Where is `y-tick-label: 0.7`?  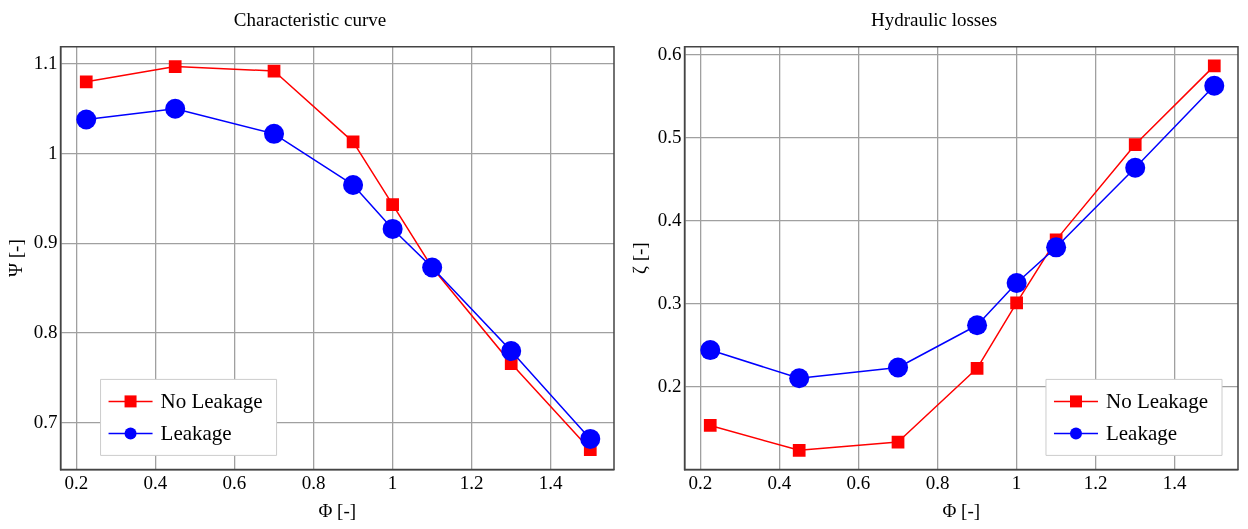
y-tick-label: 0.7 is located at coordinates (45, 421).